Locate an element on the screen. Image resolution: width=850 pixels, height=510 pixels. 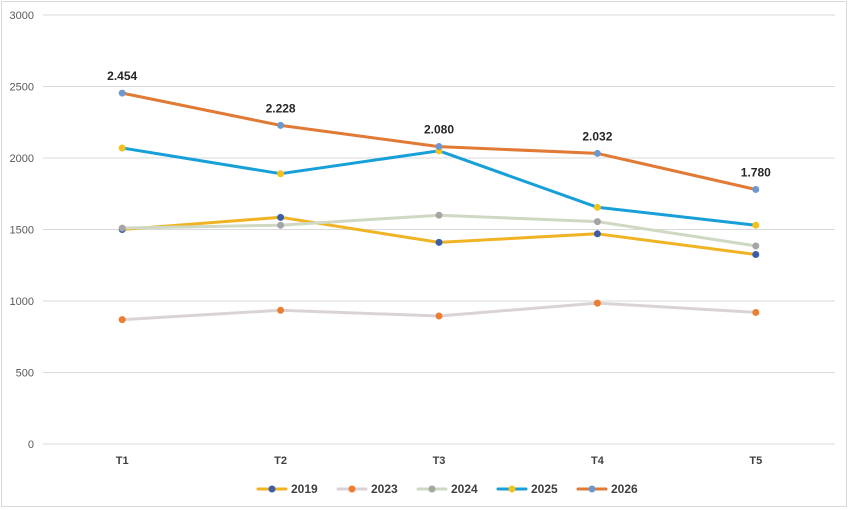
legend-marker-2025 is located at coordinates (512, 489).